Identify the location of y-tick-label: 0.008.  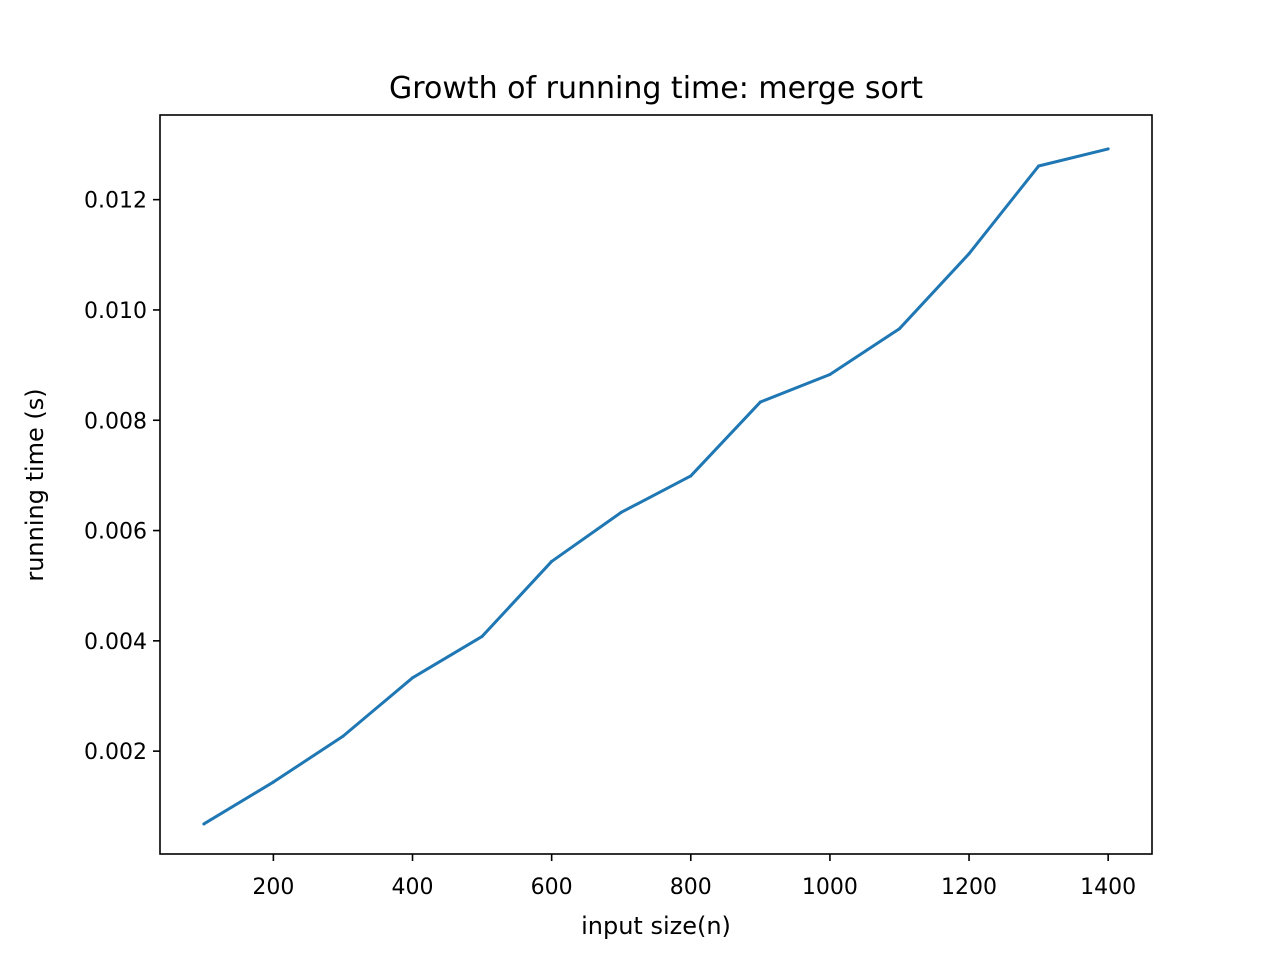
(115, 421).